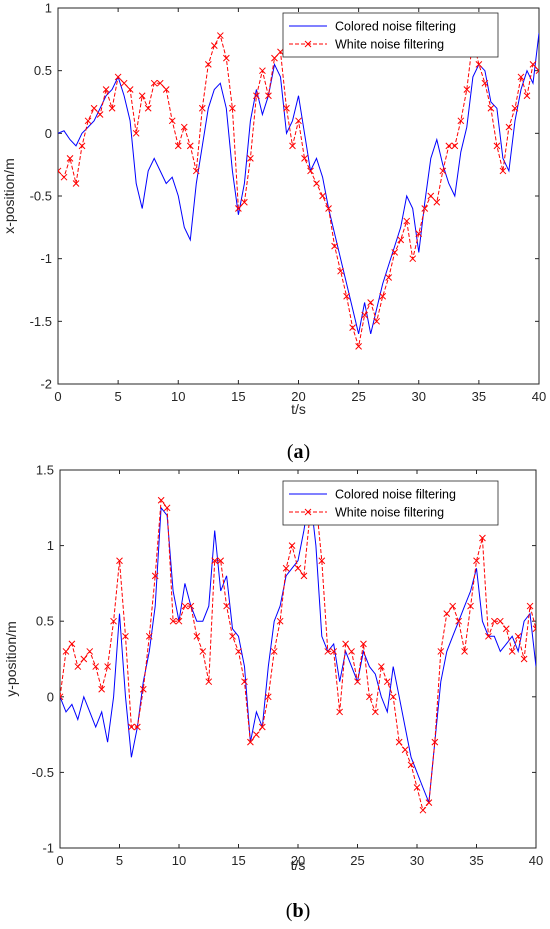 This screenshot has width=550, height=929. I want to click on chart-0-y-tick-label: -1.5, so click(41, 321).